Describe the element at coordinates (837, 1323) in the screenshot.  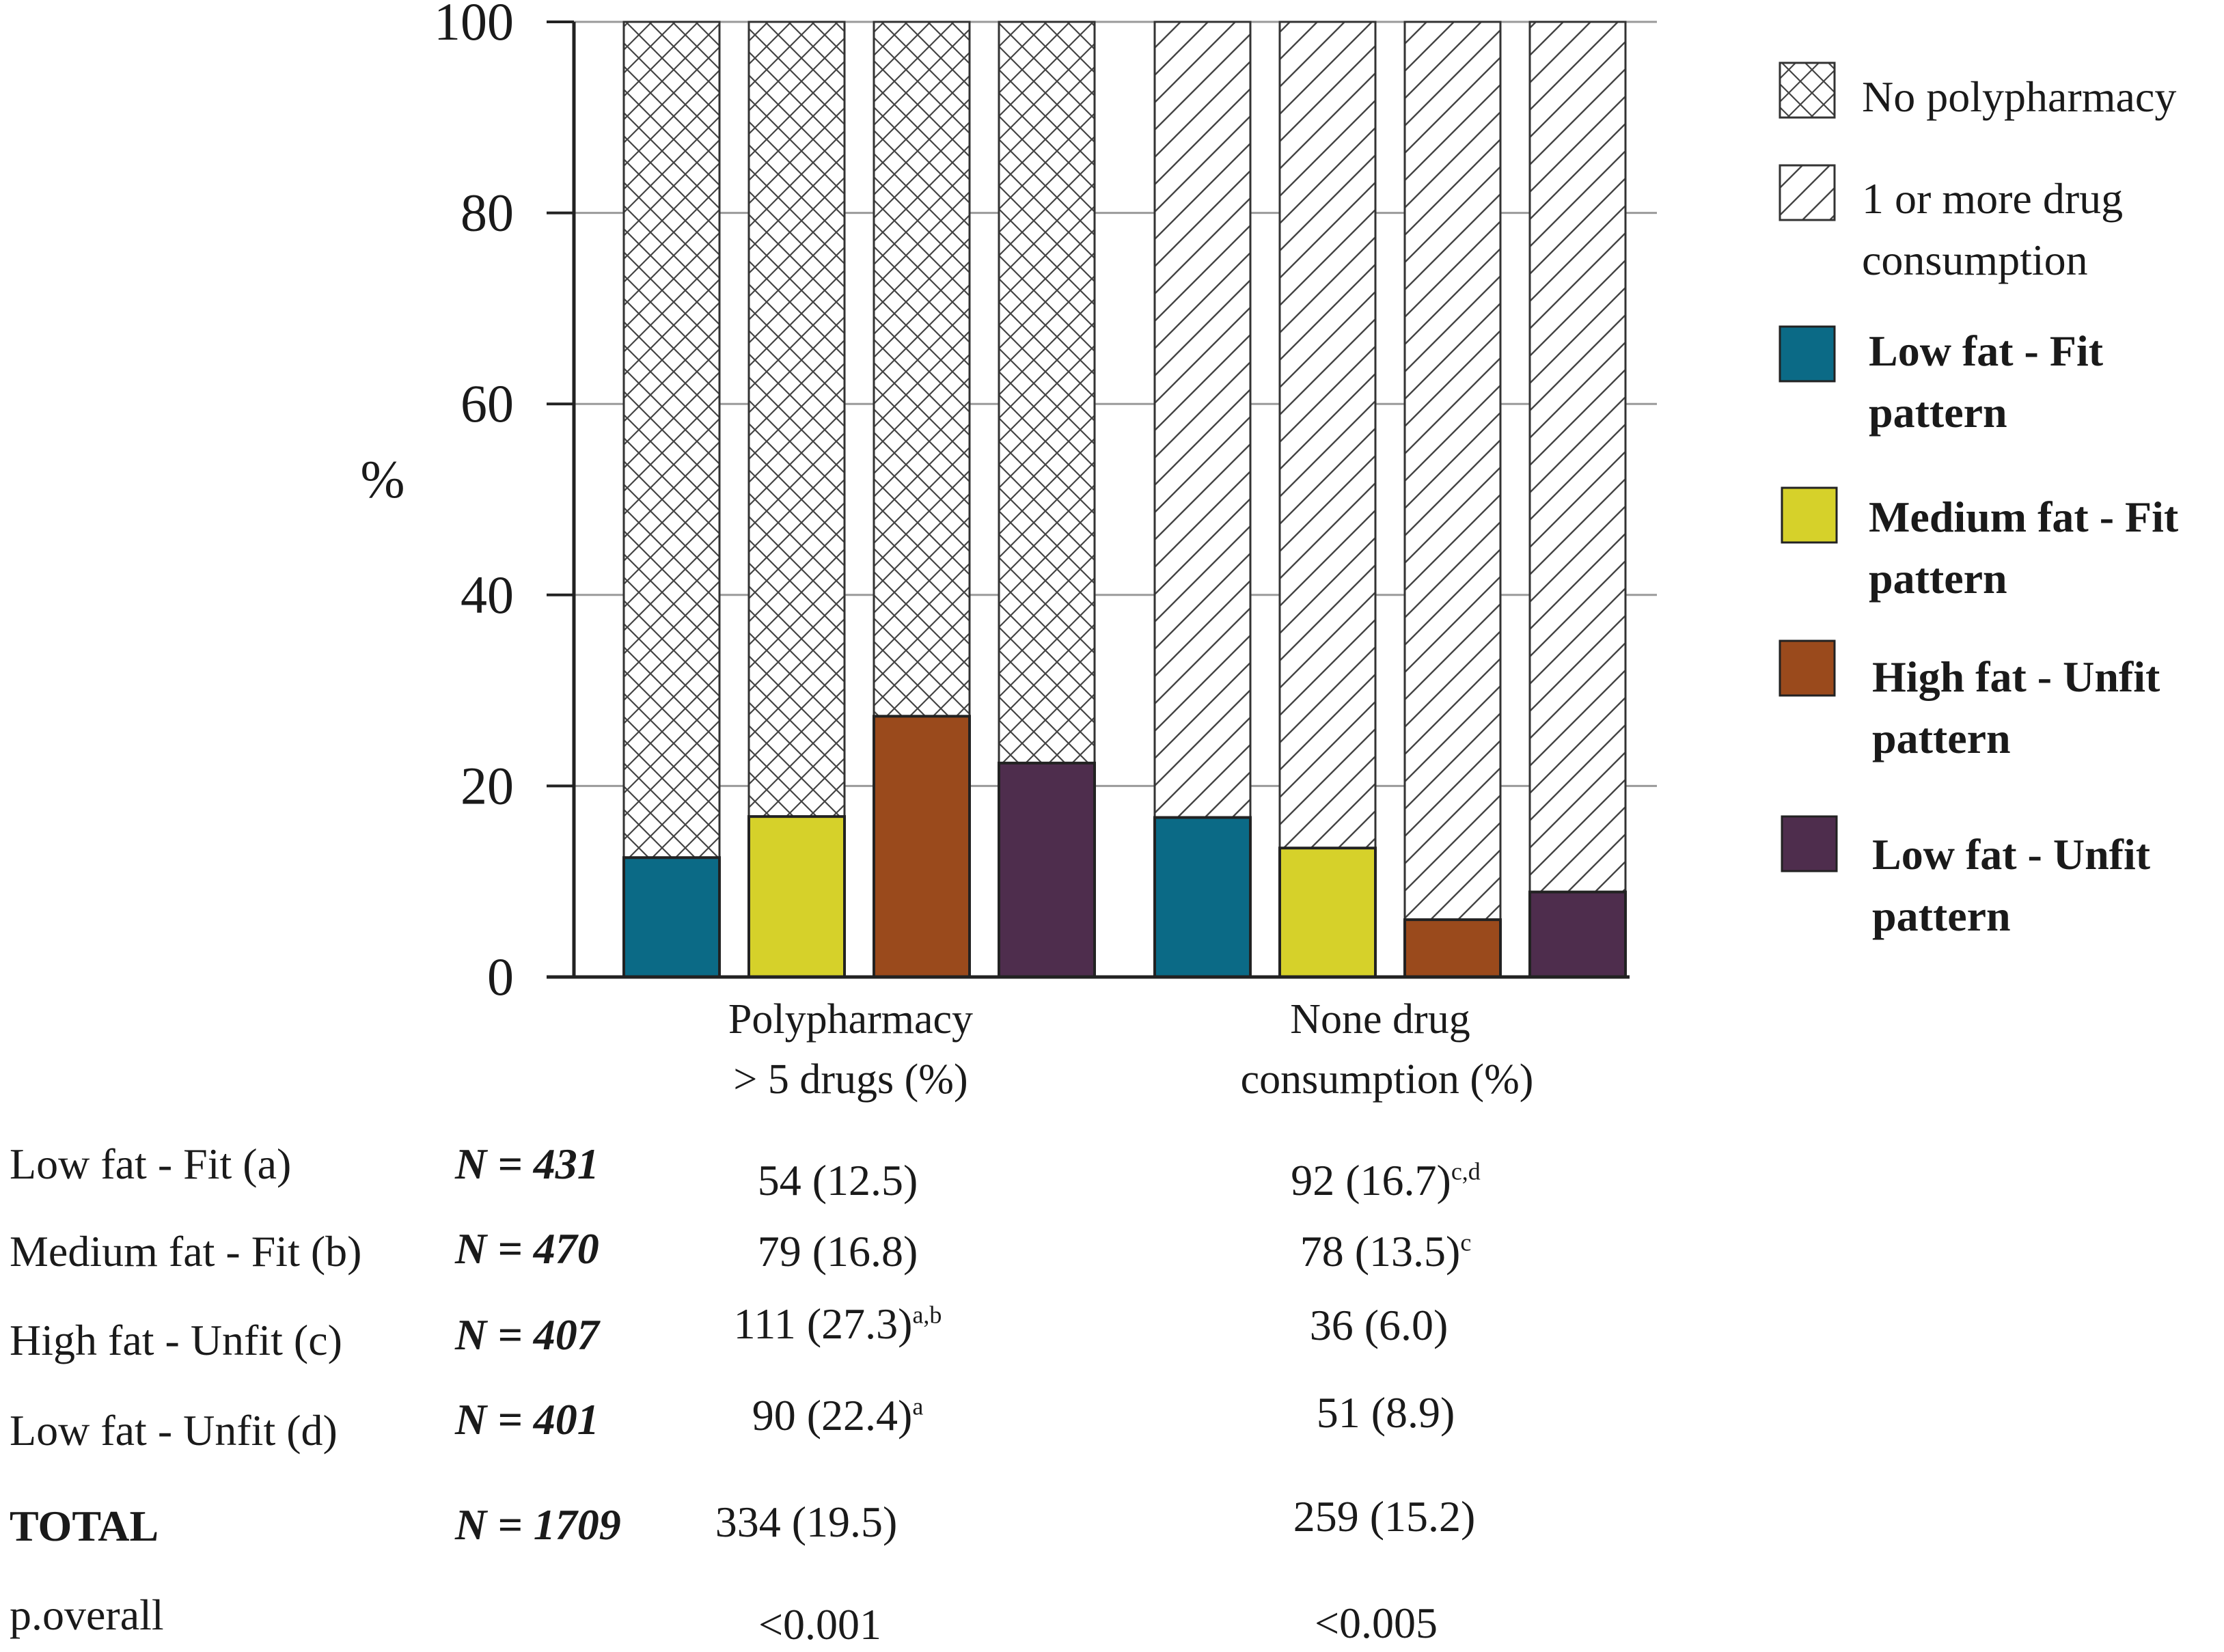
I see `cell-poly-high-fat-unfit: 111 (27.3)a,b` at that location.